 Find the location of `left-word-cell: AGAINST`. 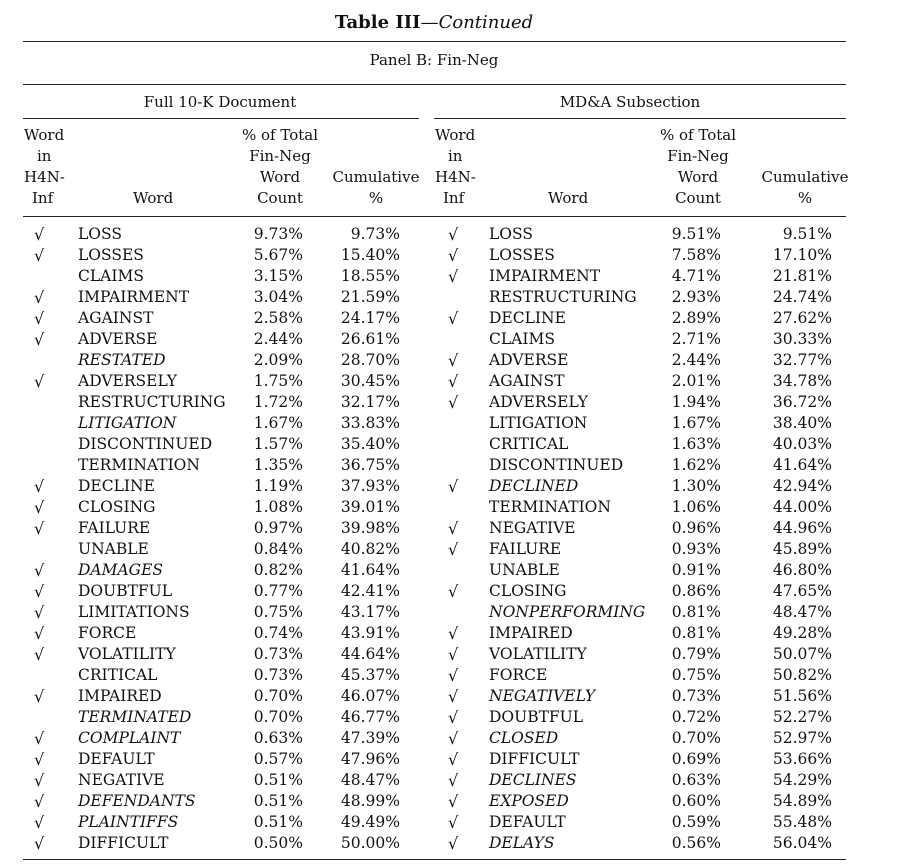

left-word-cell: AGAINST is located at coordinates (116, 318).